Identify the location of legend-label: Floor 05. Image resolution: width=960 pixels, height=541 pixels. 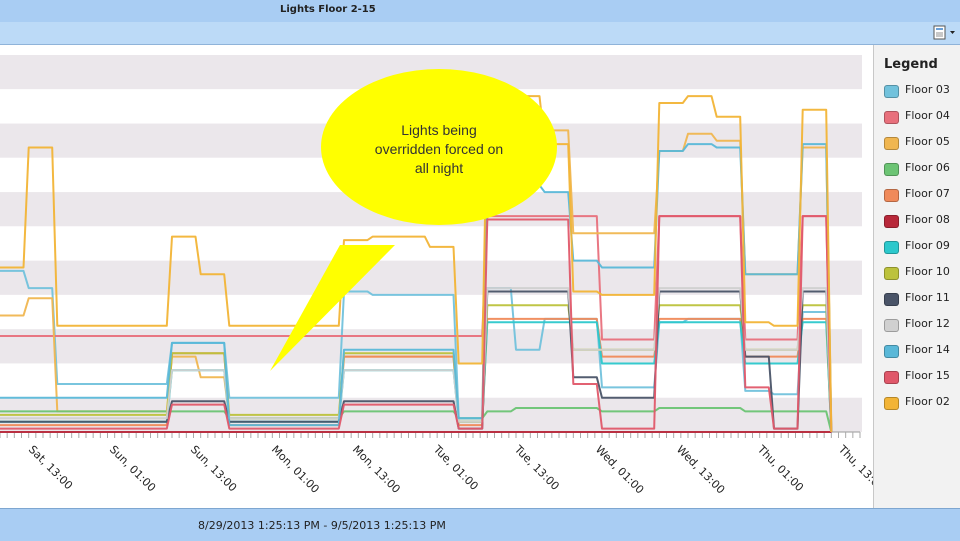
(927, 141).